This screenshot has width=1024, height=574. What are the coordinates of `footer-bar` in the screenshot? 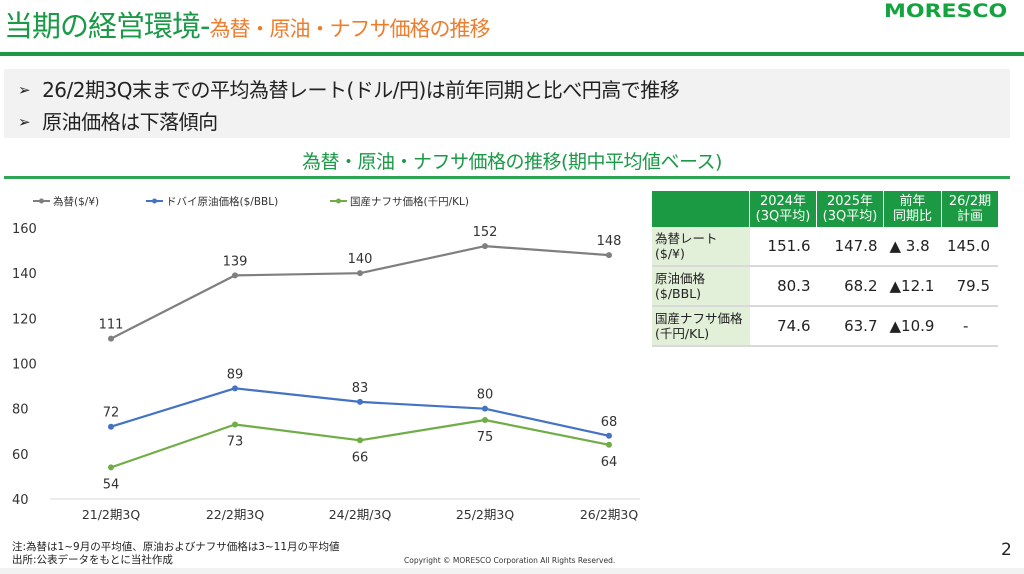 It's located at (512, 571).